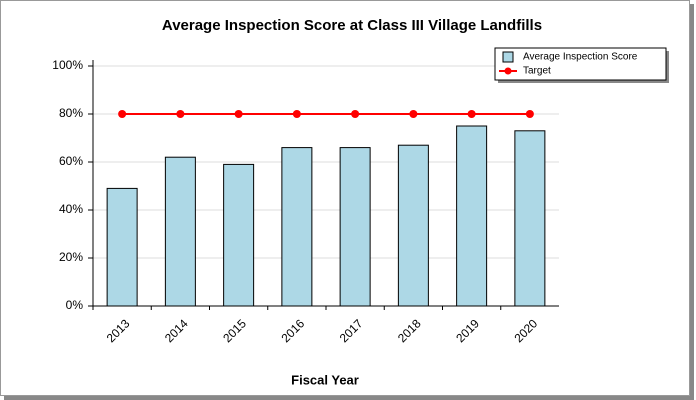 The width and height of the screenshot is (696, 400). What do you see at coordinates (325, 379) in the screenshot?
I see `x-axis-label: Fiscal Year` at bounding box center [325, 379].